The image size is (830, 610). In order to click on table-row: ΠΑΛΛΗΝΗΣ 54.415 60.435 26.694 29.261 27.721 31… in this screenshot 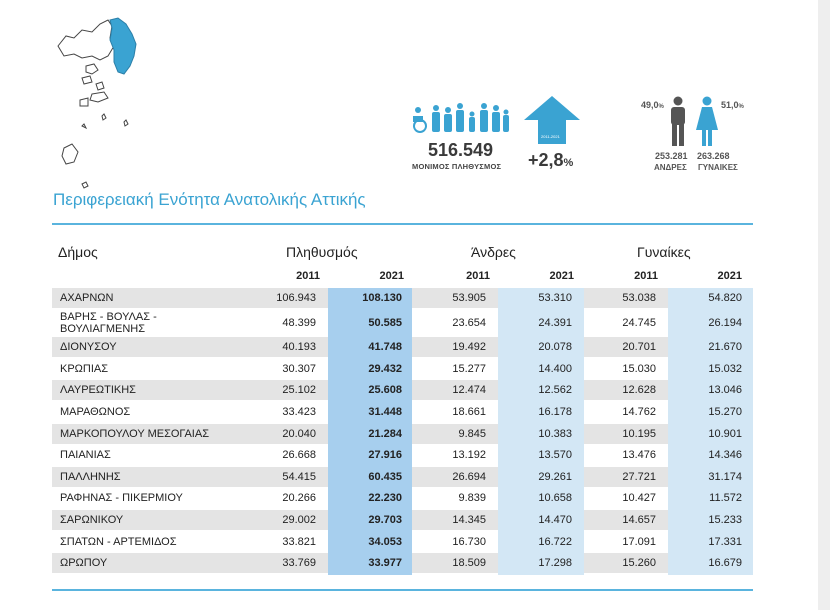, I will do `click(402, 476)`.